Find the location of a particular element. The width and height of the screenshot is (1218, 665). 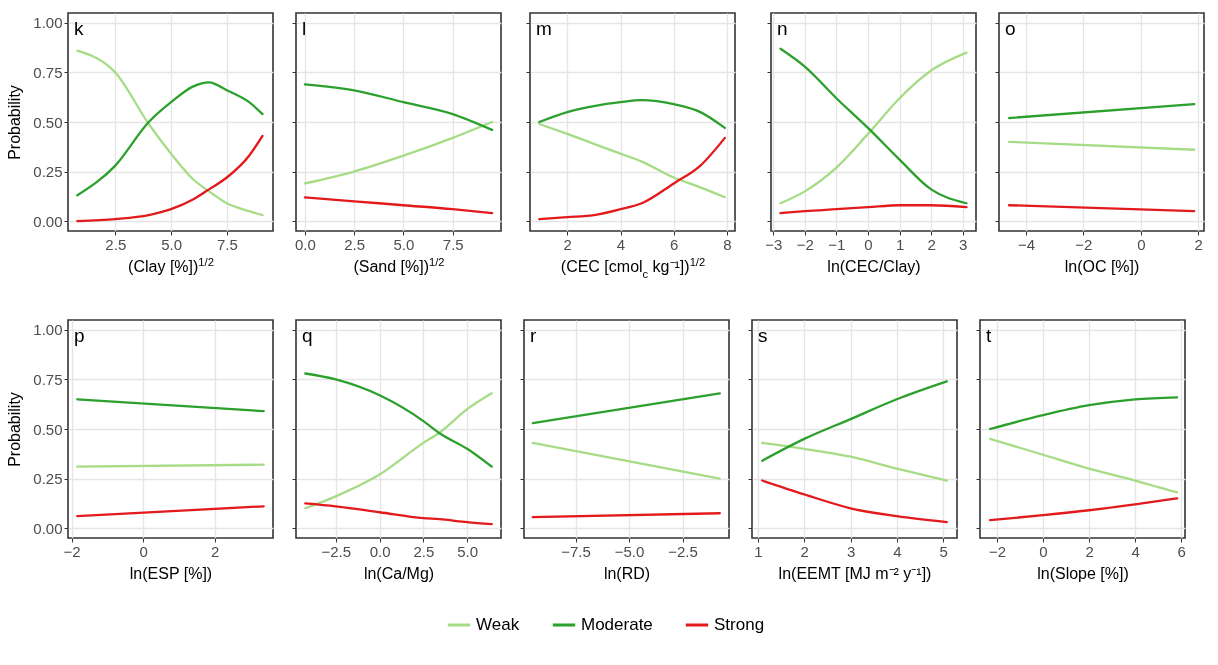

legend-label: Weak is located at coordinates (498, 624).